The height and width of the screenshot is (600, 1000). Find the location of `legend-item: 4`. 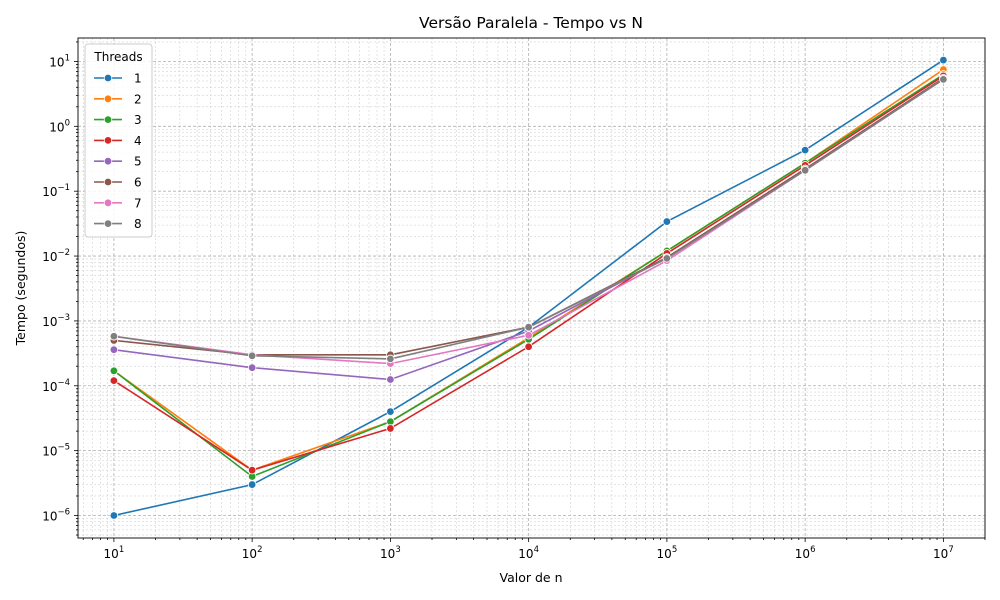

legend-item: 4 is located at coordinates (118, 141).